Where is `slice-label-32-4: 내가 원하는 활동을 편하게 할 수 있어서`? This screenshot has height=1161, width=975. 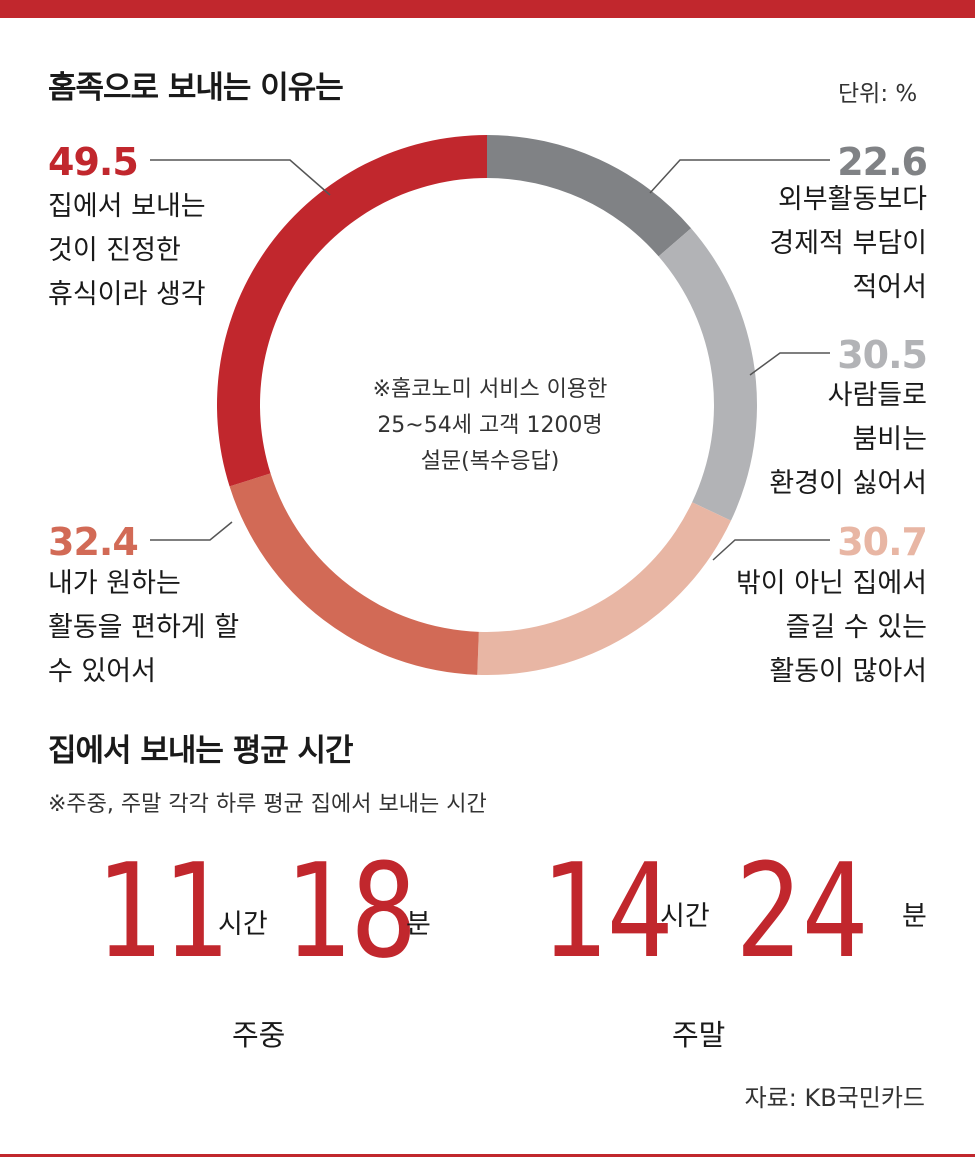
slice-label-32-4: 내가 원하는 활동을 편하게 할 수 있어서 is located at coordinates (143, 628).